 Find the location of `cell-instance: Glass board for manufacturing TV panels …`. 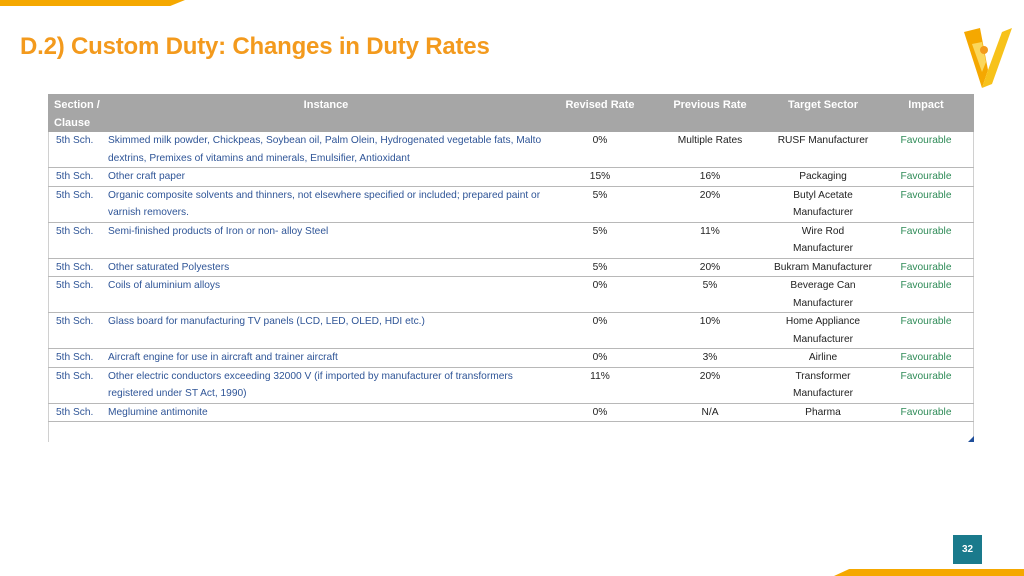

cell-instance: Glass board for manufacturing TV panels … is located at coordinates (326, 330).